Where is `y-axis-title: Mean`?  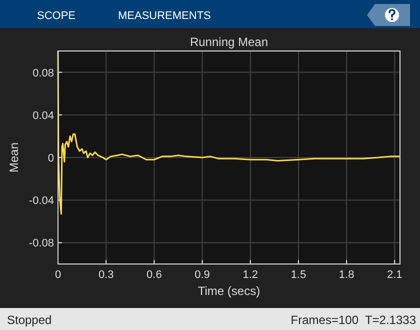 y-axis-title: Mean is located at coordinates (14, 157).